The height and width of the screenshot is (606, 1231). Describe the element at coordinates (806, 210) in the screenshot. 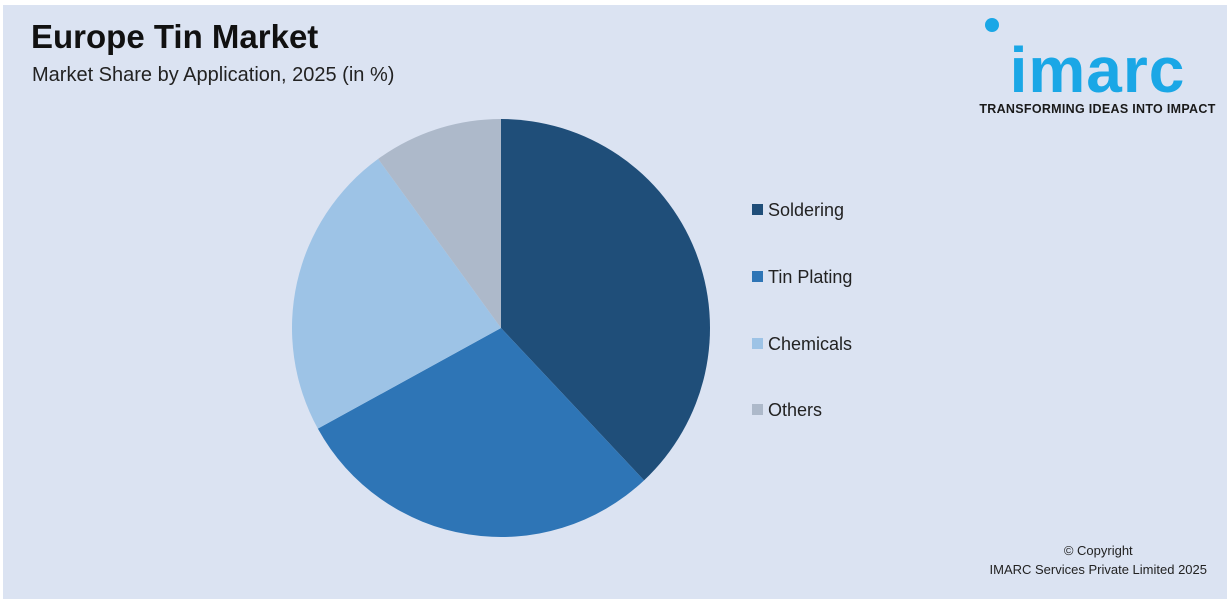

I see `legend-label-soldering: Soldering` at that location.